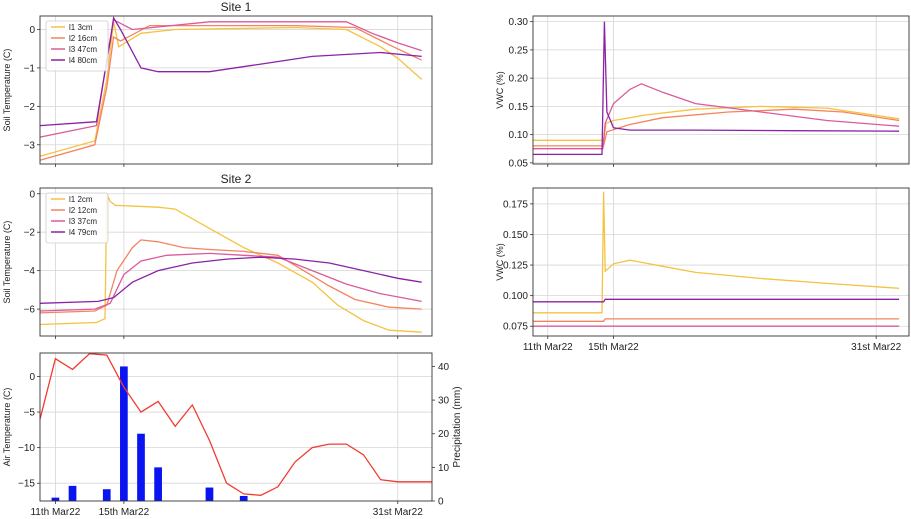  I want to click on panel-p2: 0.30 0.25 0.20 0.15 0.10 0.05 VWC (%), so click(702, 92).